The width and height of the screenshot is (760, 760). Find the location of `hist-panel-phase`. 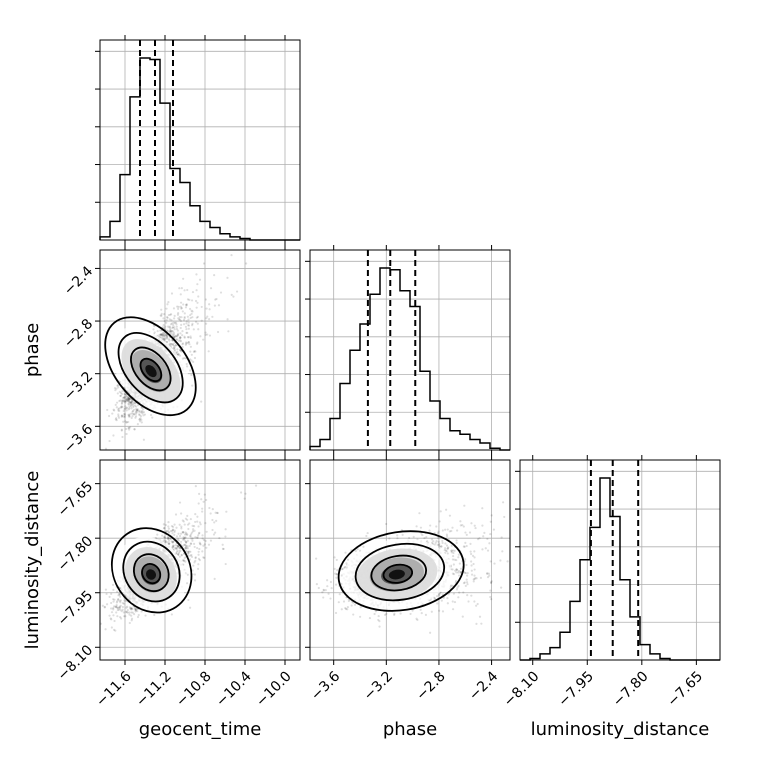

hist-panel-phase is located at coordinates (408, 350).